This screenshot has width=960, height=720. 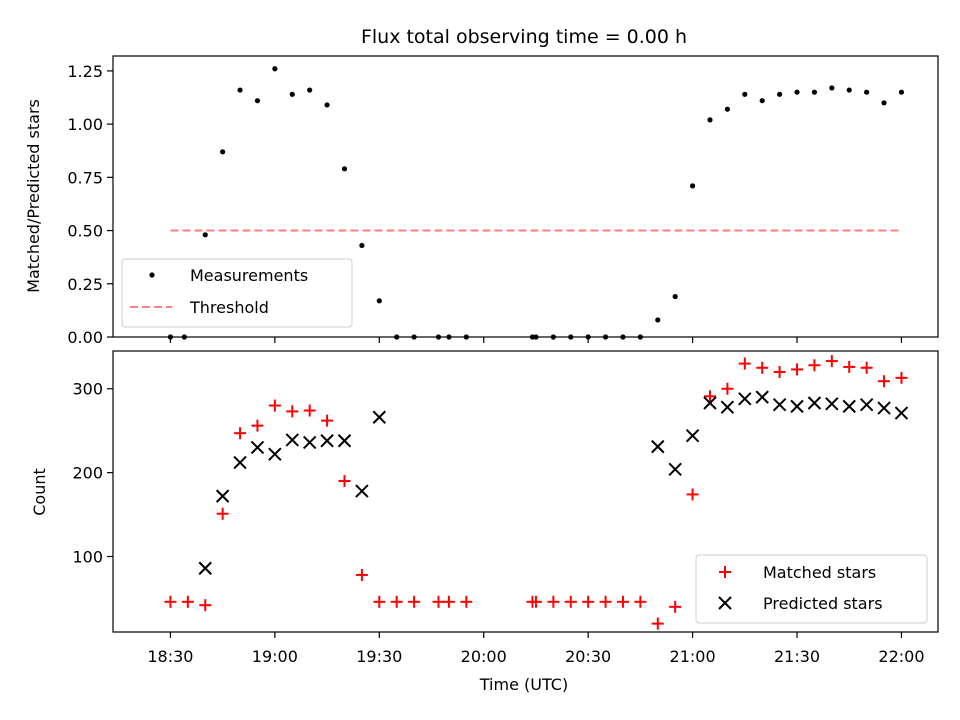 What do you see at coordinates (901, 656) in the screenshot?
I see `x-tick-label: 22:00` at bounding box center [901, 656].